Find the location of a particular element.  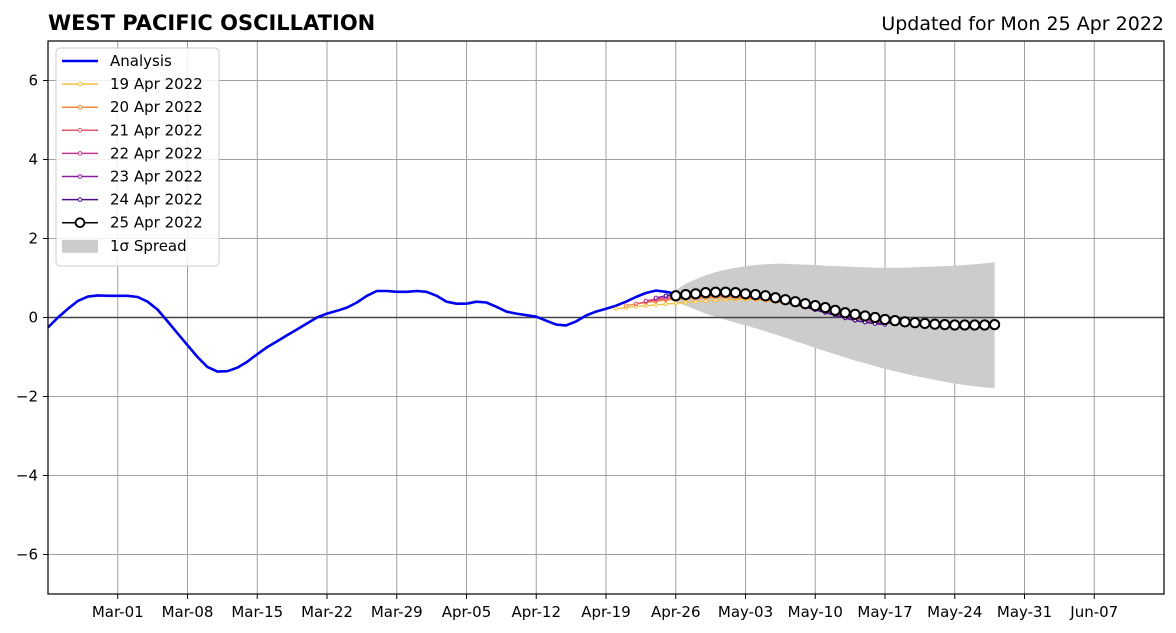

legend-label: 25 Apr 2022 is located at coordinates (156, 223).